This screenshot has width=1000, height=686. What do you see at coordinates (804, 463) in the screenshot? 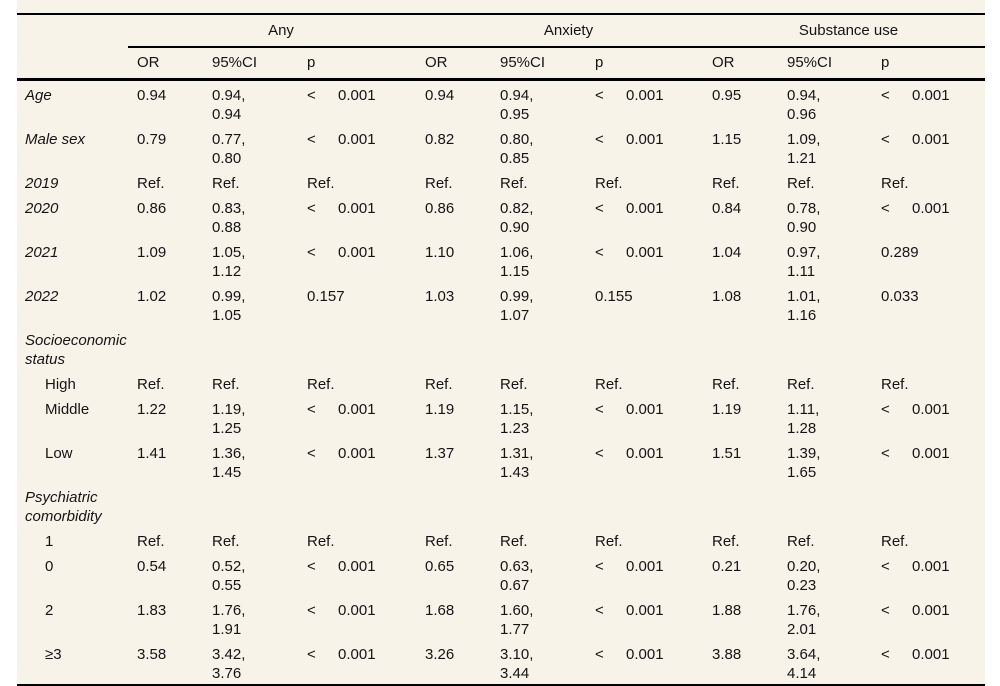
I see `confidence-interval-cell: 1.39, 1.65` at bounding box center [804, 463].